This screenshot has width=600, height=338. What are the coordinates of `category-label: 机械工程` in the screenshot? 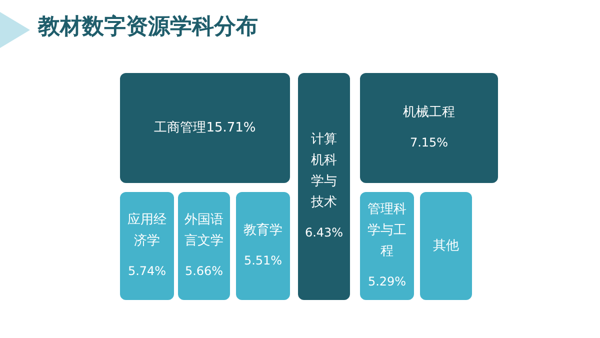 It's located at (429, 112).